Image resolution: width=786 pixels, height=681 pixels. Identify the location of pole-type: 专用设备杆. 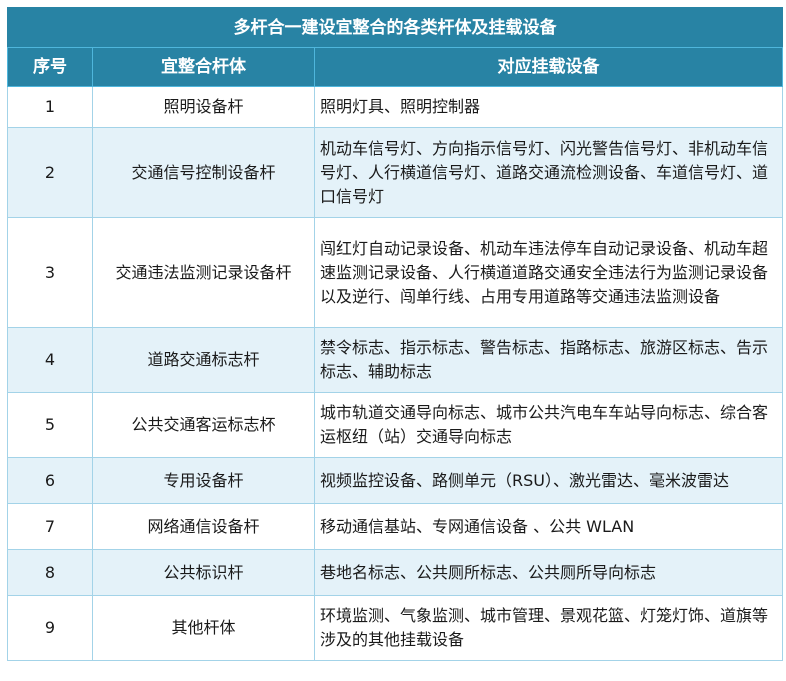
(203, 480).